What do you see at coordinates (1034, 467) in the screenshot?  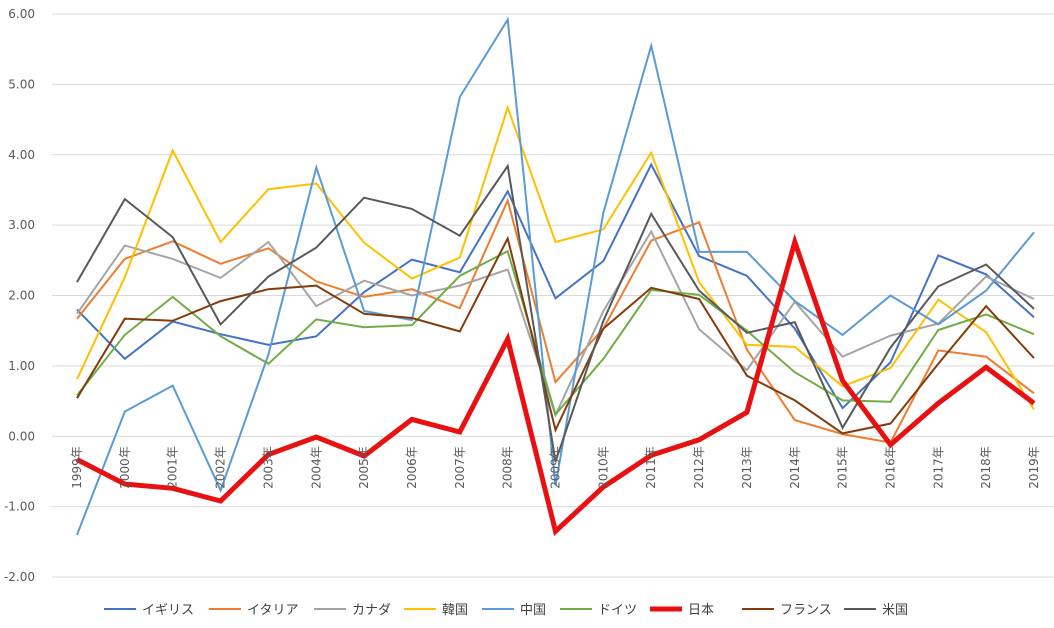 I see `x-tick-label: 2019年` at bounding box center [1034, 467].